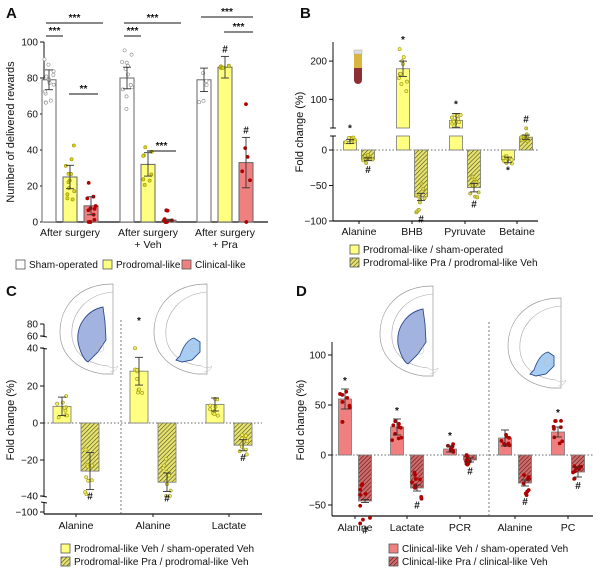 The width and height of the screenshot is (600, 572). Describe the element at coordinates (63, 265) in the screenshot. I see `legend-sham-label: Sham-operated` at that location.